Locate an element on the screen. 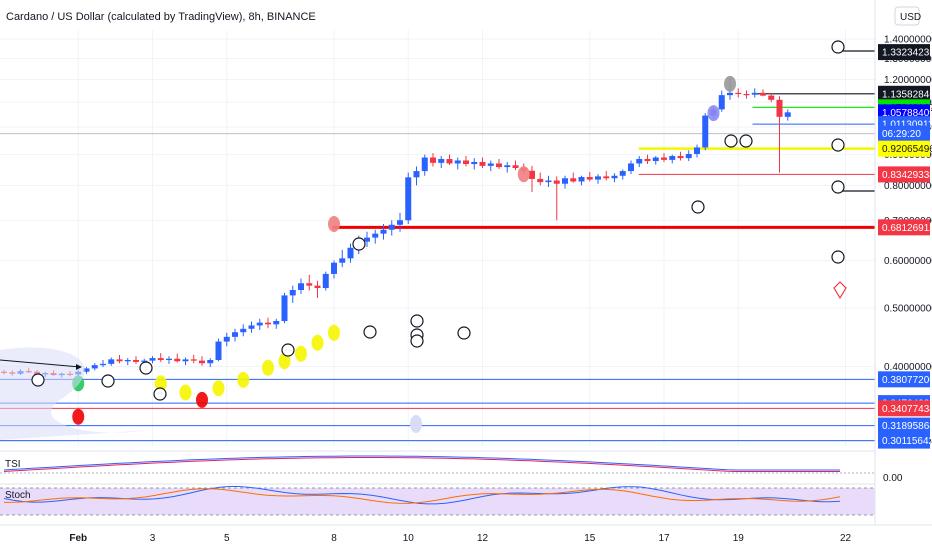  tsi-scale-value: 0.00 is located at coordinates (893, 478).